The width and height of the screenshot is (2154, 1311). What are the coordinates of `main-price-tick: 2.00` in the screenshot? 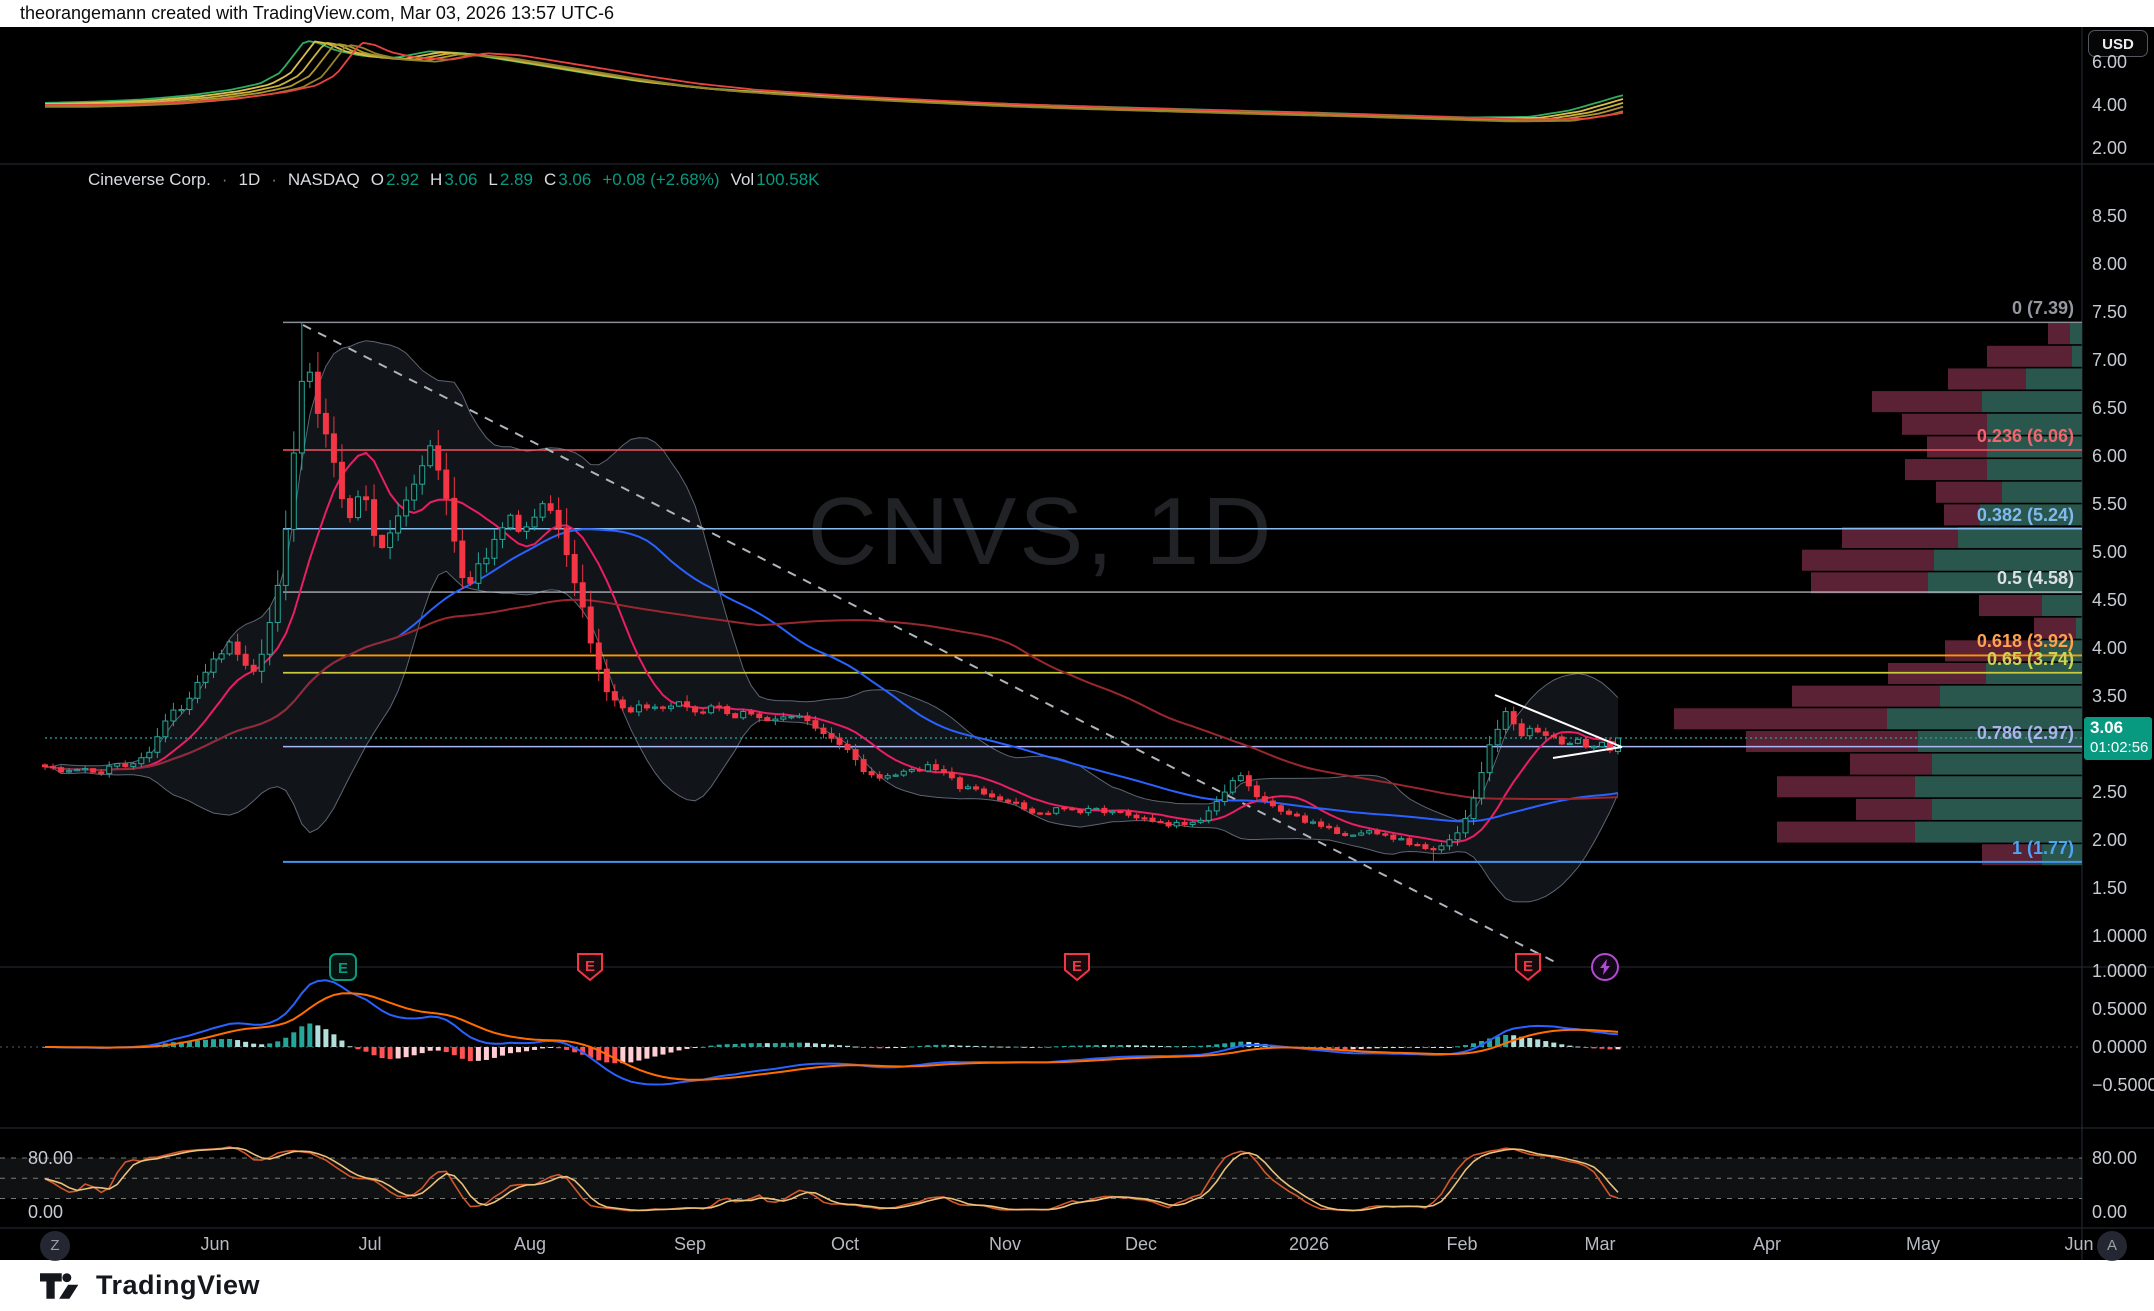 It's located at (2110, 839).